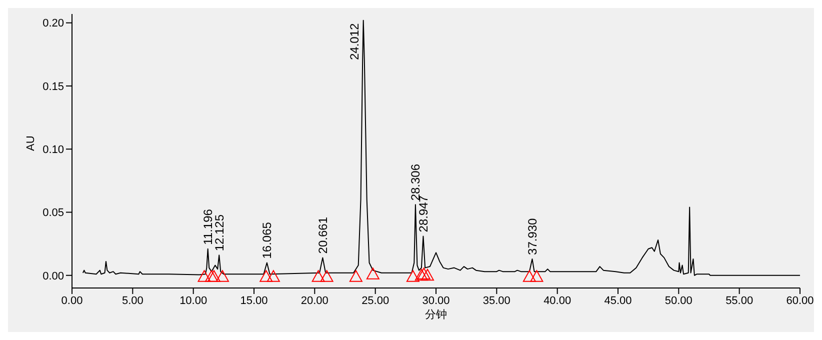  Describe the element at coordinates (194, 300) in the screenshot. I see `x-tick-label: 10.00` at that location.